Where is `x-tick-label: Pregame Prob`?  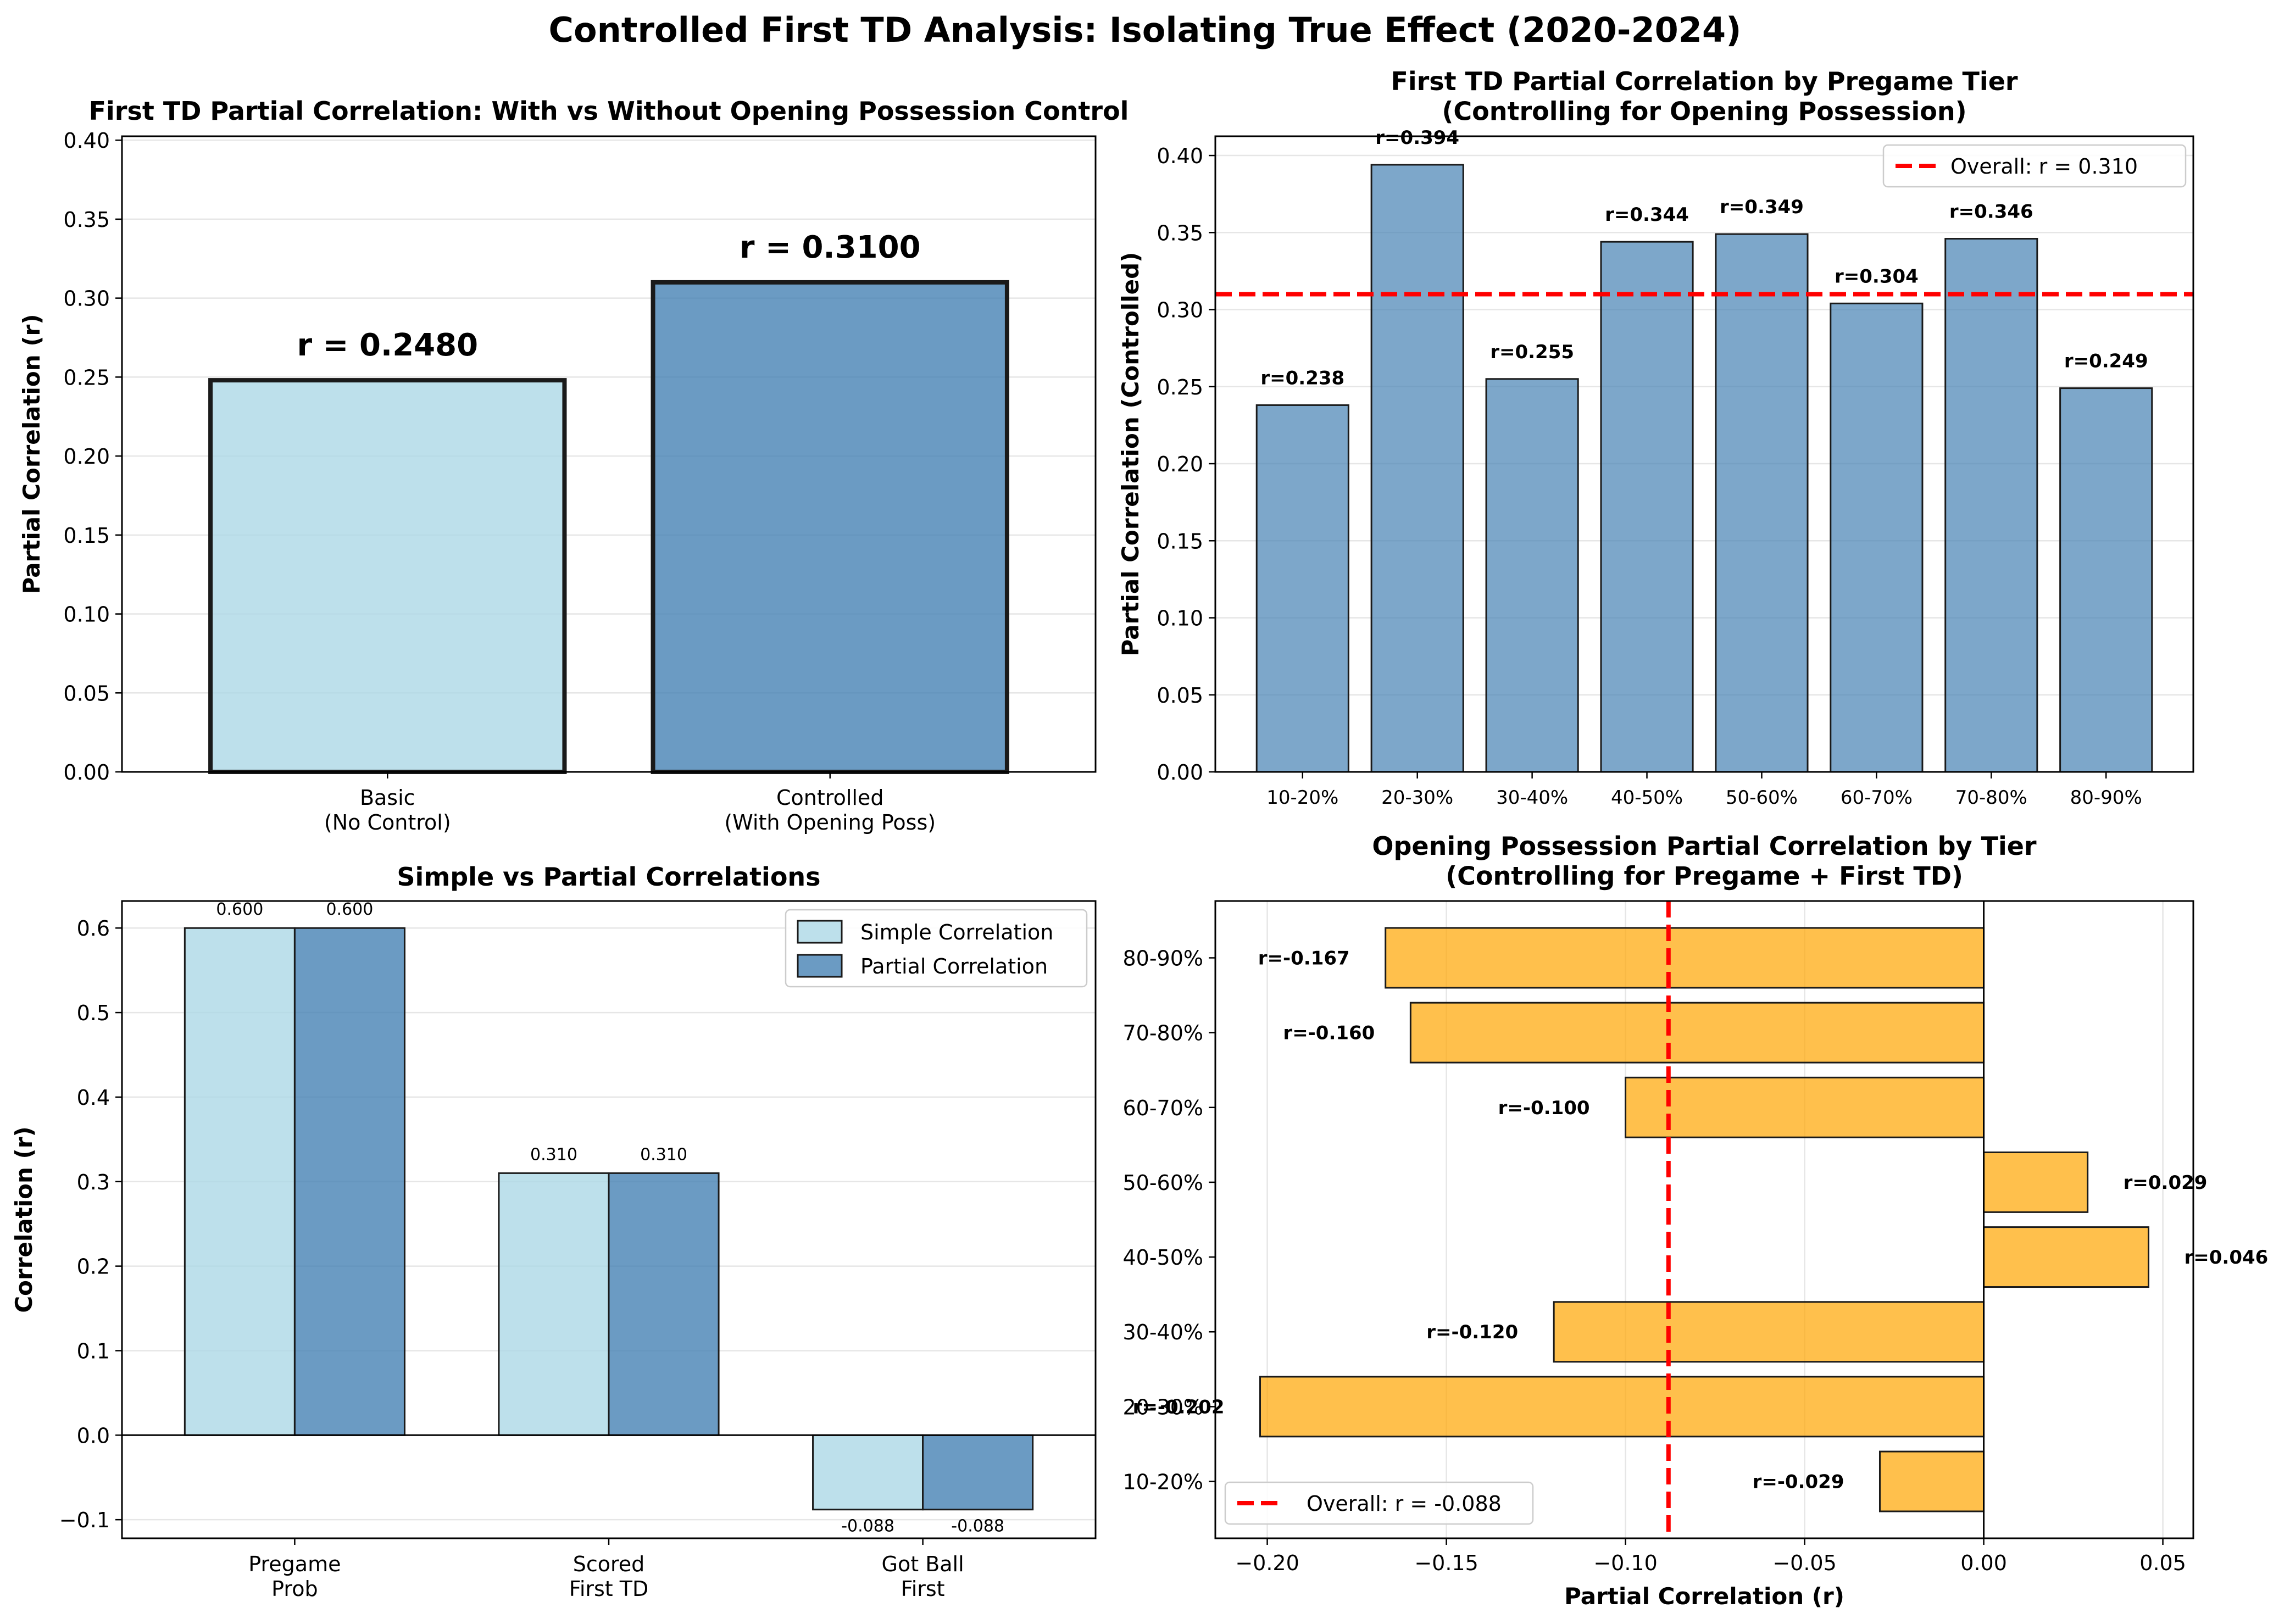 x-tick-label: Pregame Prob is located at coordinates (294, 1576).